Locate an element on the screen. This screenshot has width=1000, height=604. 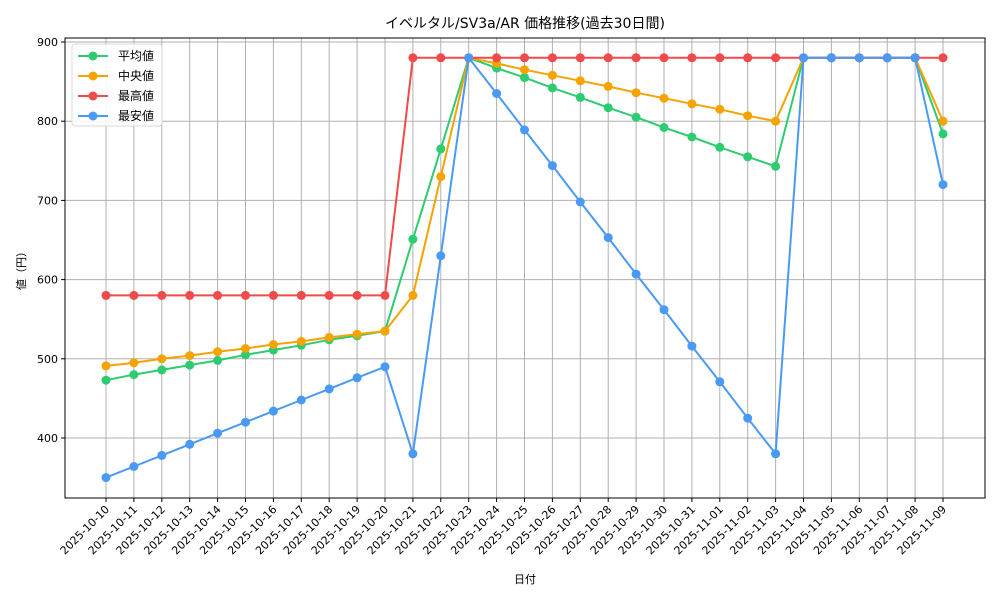
x-axis-label: 日付 is located at coordinates (525, 579).